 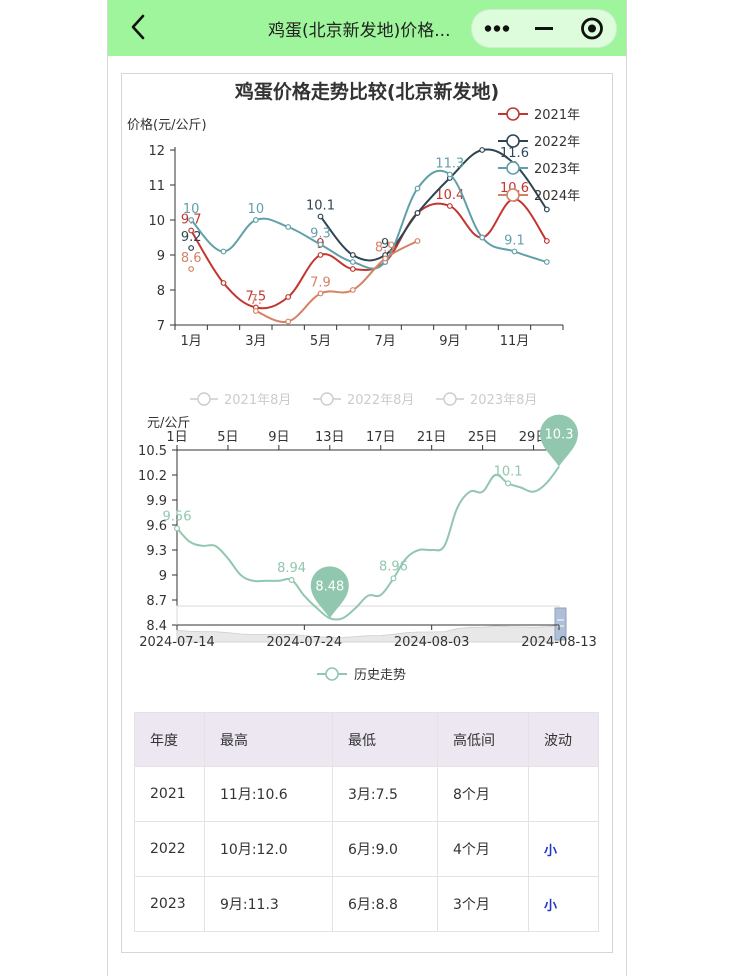 I want to click on data-label: 7.5, so click(x=255, y=297).